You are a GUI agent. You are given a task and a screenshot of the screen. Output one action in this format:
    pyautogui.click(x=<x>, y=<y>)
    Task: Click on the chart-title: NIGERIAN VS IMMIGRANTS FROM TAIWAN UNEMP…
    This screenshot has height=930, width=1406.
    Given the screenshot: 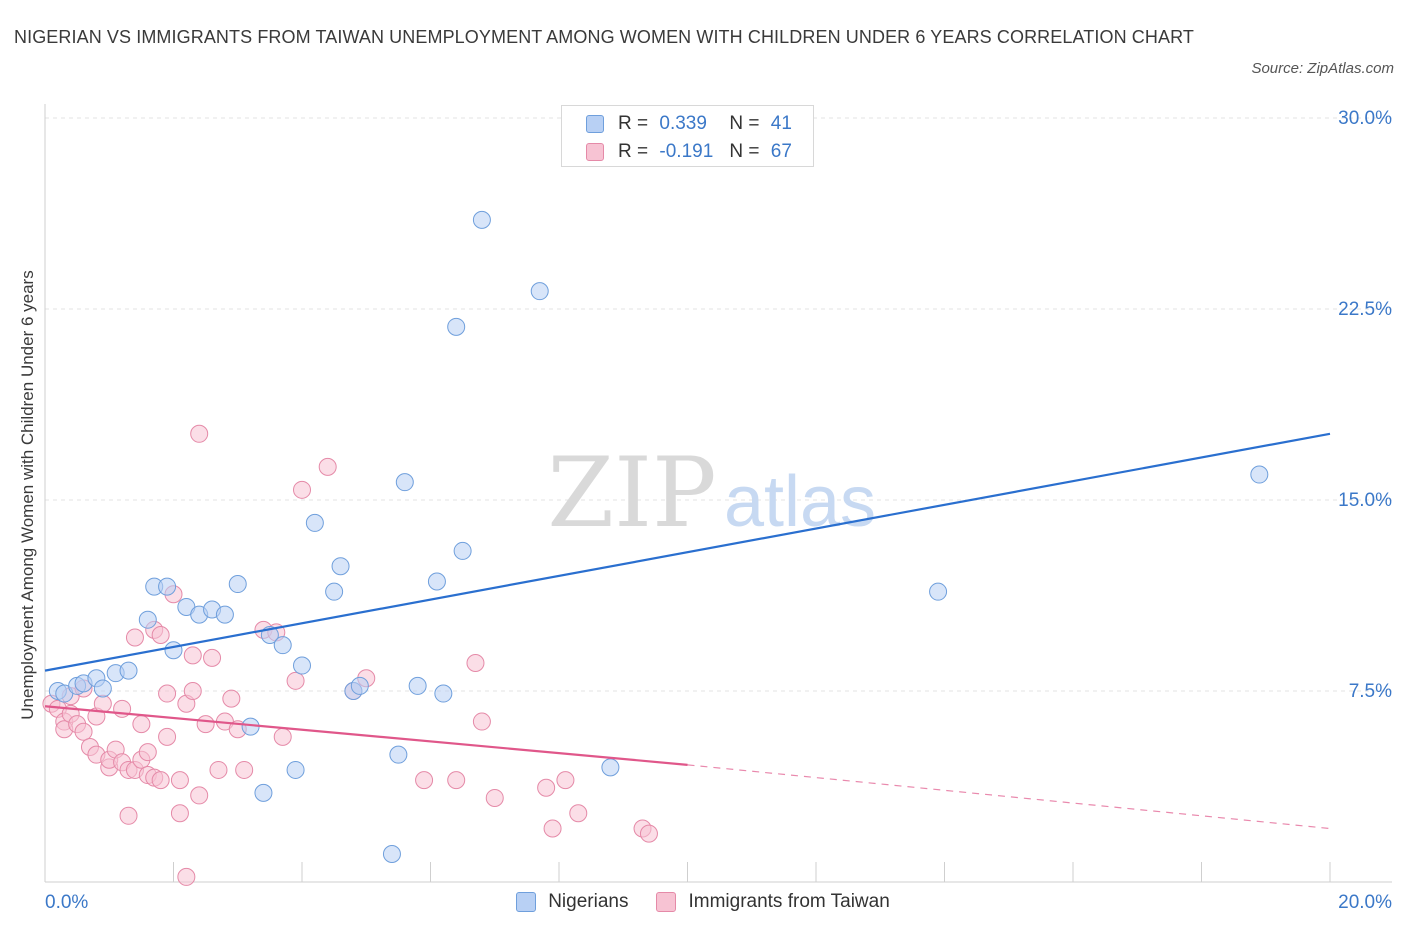 What is the action you would take?
    pyautogui.click(x=604, y=37)
    